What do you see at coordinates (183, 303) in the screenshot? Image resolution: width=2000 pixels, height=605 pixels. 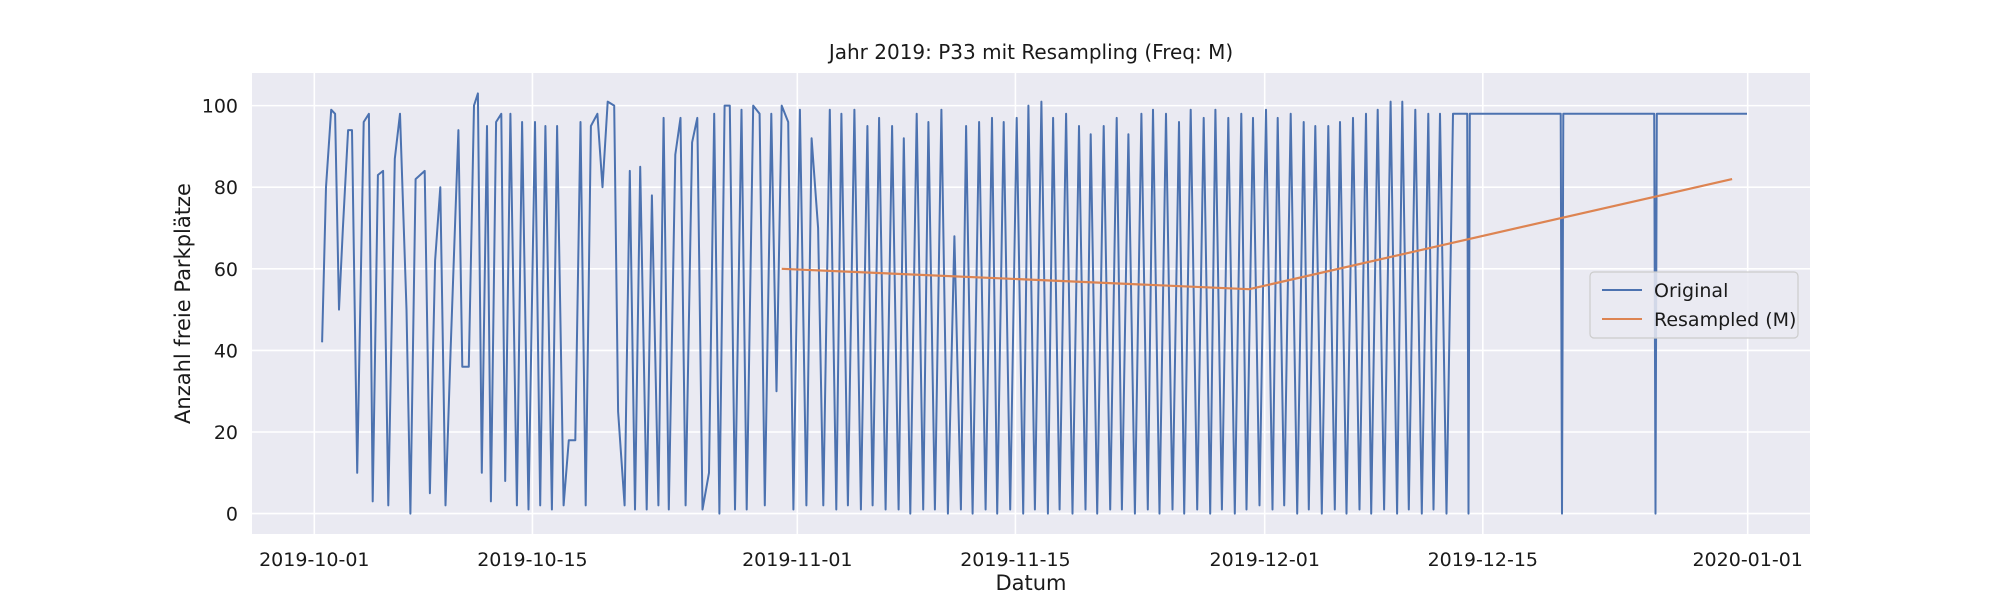 I see `y-axis-label: Anzahl freie Parkplätze` at bounding box center [183, 303].